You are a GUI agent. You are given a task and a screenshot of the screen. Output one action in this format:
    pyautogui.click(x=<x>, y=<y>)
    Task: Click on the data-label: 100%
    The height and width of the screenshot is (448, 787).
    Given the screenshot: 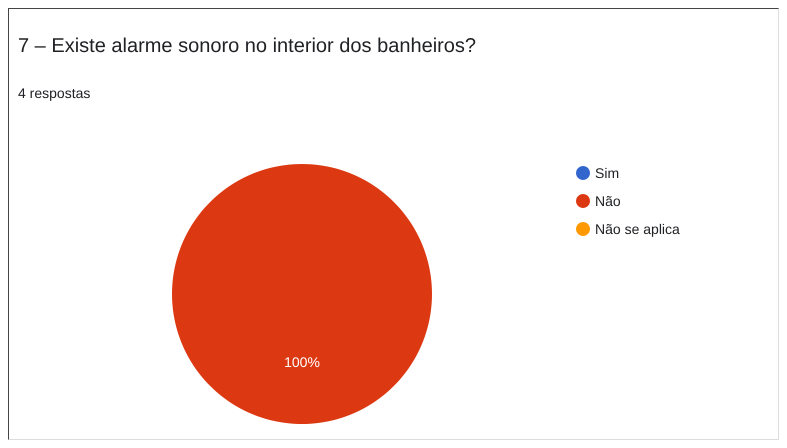 What is the action you would take?
    pyautogui.click(x=302, y=362)
    